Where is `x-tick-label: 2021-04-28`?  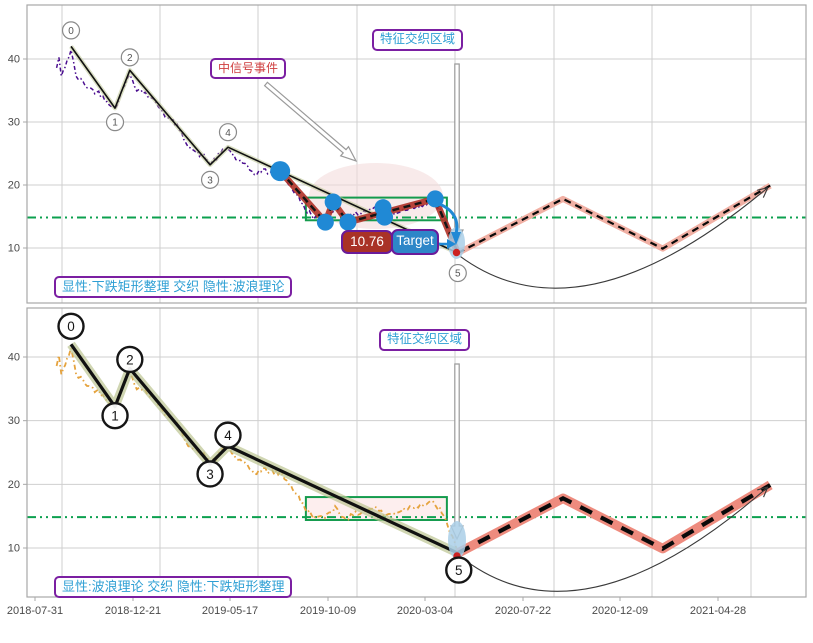 x-tick-label: 2021-04-28 is located at coordinates (718, 611).